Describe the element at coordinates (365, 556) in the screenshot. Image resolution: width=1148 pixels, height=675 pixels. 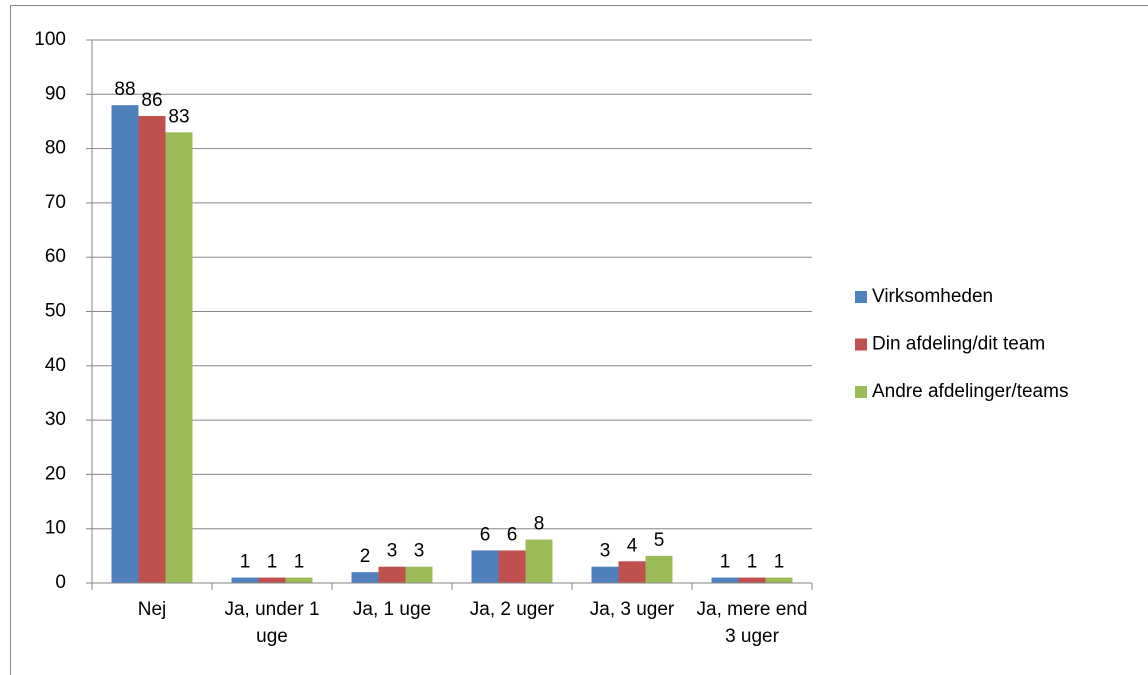
I see `value-label: 2` at that location.